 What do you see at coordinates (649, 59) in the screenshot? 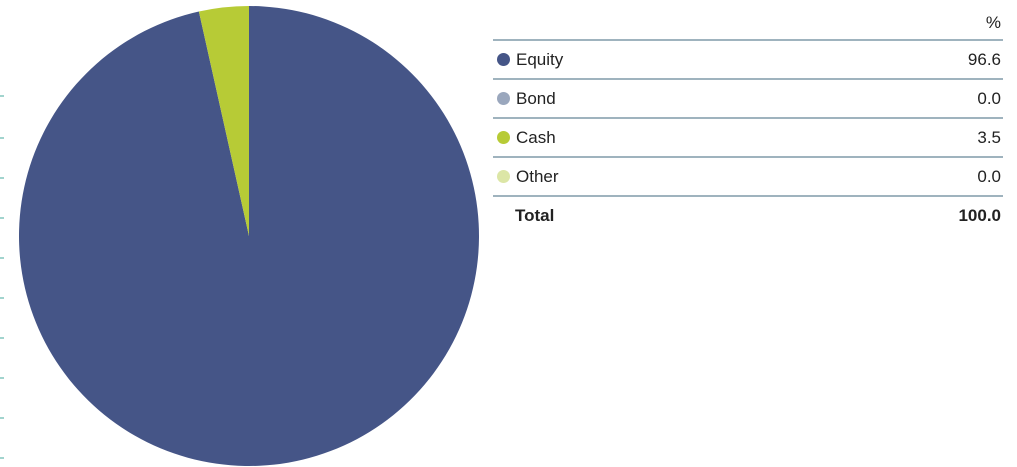
I see `legend-label-cell: Equity` at bounding box center [649, 59].